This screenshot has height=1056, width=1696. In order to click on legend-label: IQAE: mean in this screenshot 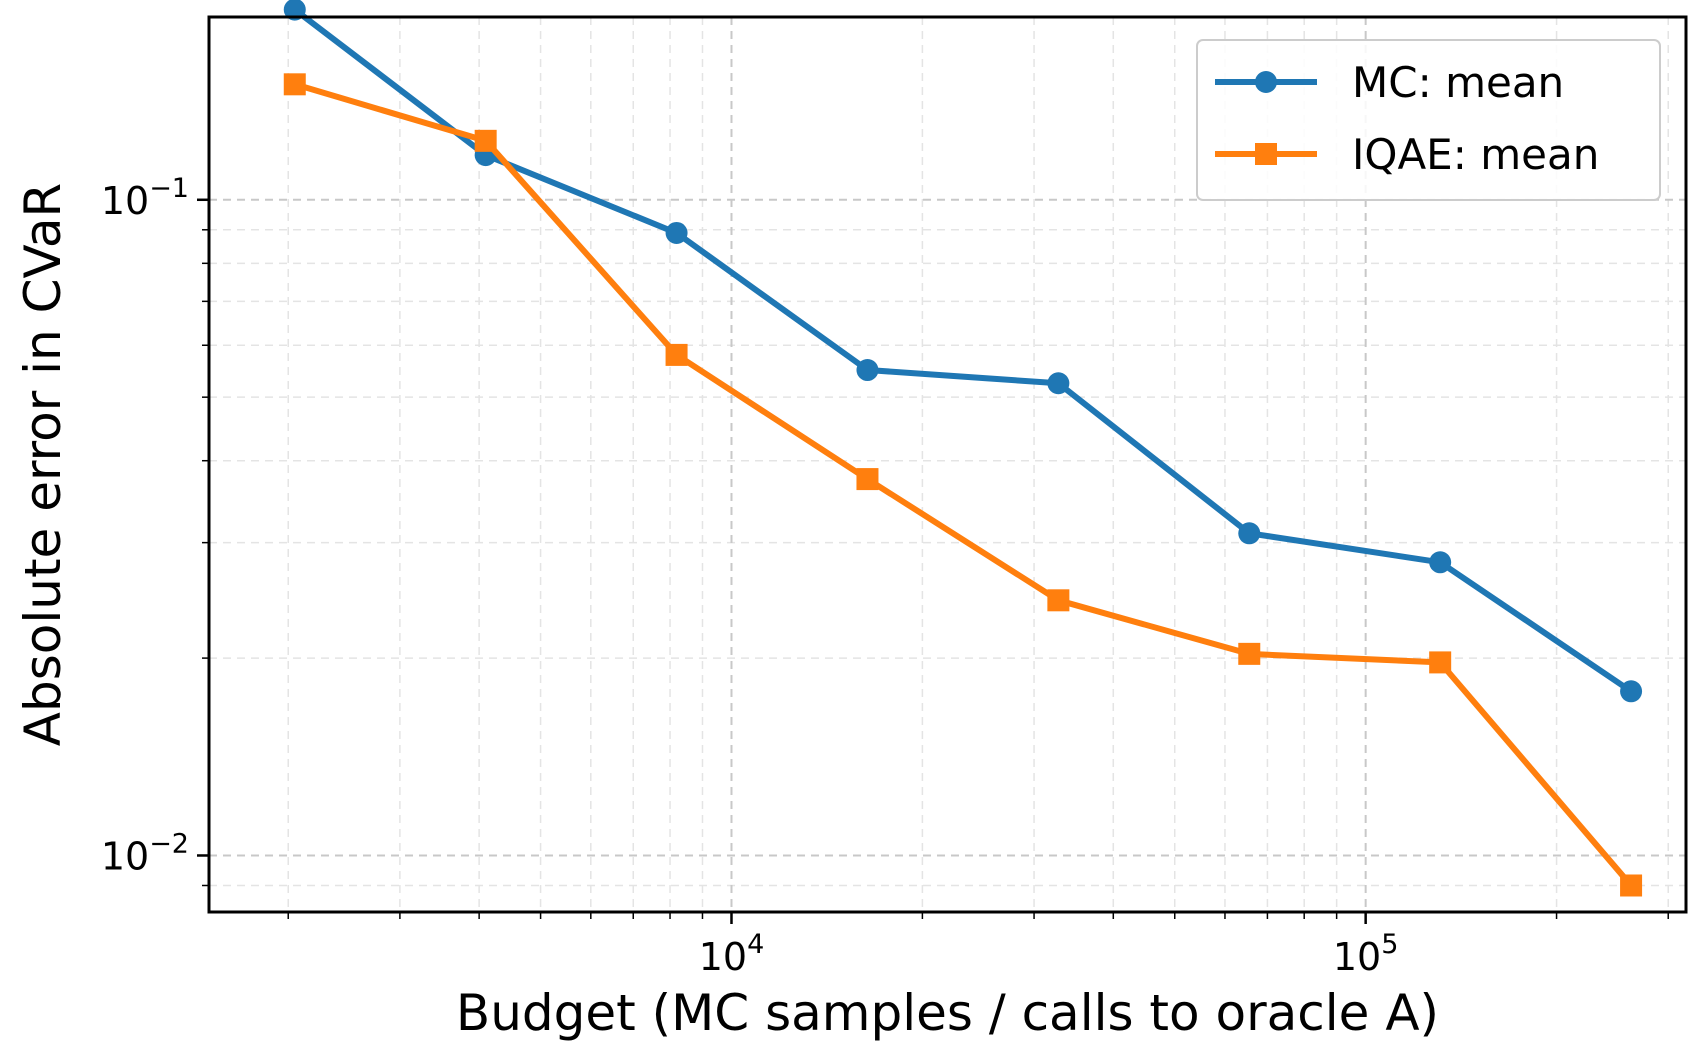, I will do `click(1475, 154)`.